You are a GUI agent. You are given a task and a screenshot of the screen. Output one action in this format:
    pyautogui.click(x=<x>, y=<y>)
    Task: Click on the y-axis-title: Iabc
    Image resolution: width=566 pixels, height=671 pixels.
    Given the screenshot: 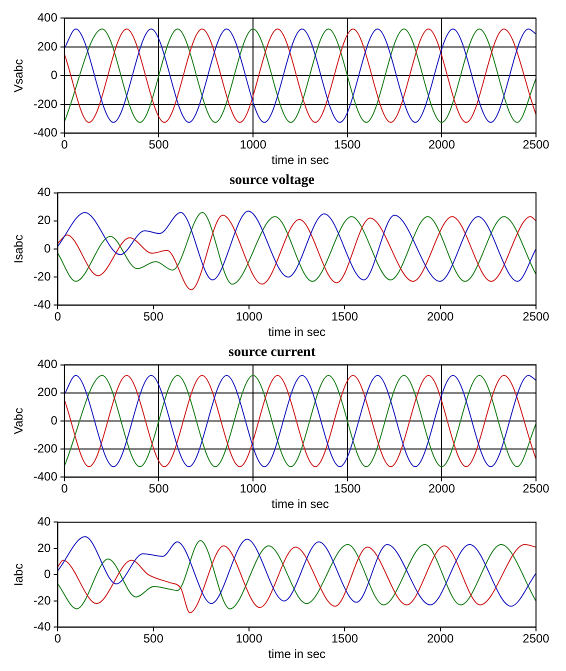 What is the action you would take?
    pyautogui.click(x=19, y=574)
    